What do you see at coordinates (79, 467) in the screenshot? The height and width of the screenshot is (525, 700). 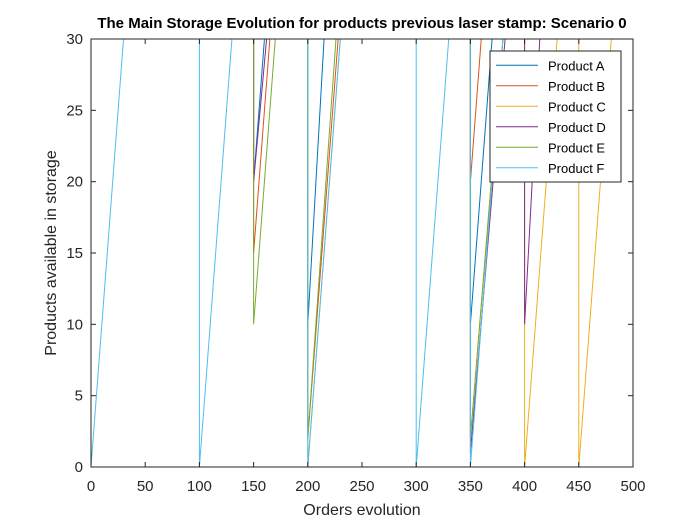 I see `y-tick-label: 0` at bounding box center [79, 467].